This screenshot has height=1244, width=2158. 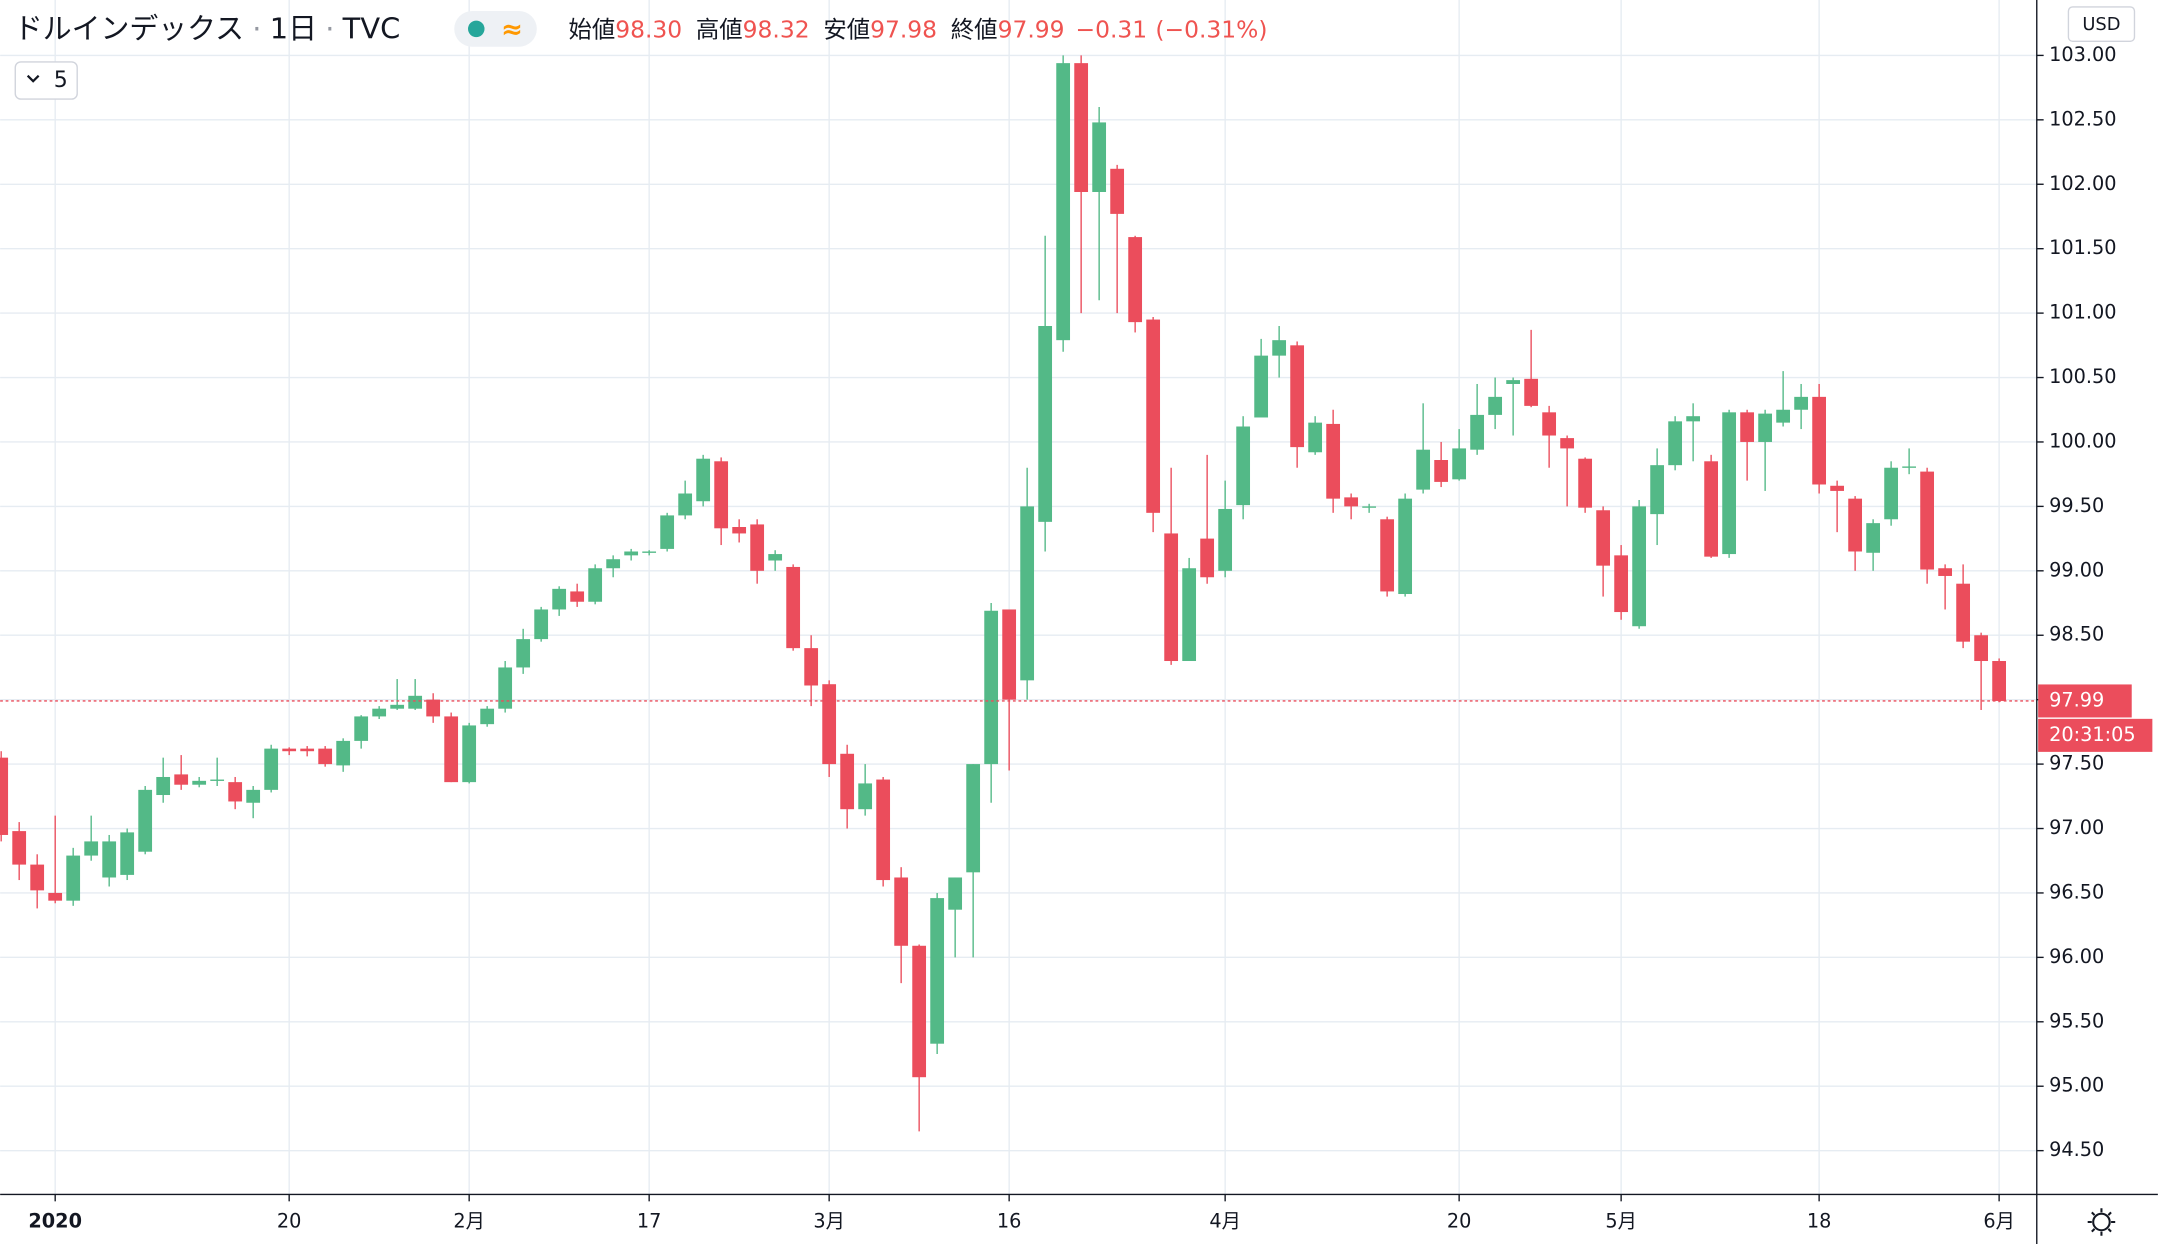 I want to click on sep: ·, so click(x=329, y=28).